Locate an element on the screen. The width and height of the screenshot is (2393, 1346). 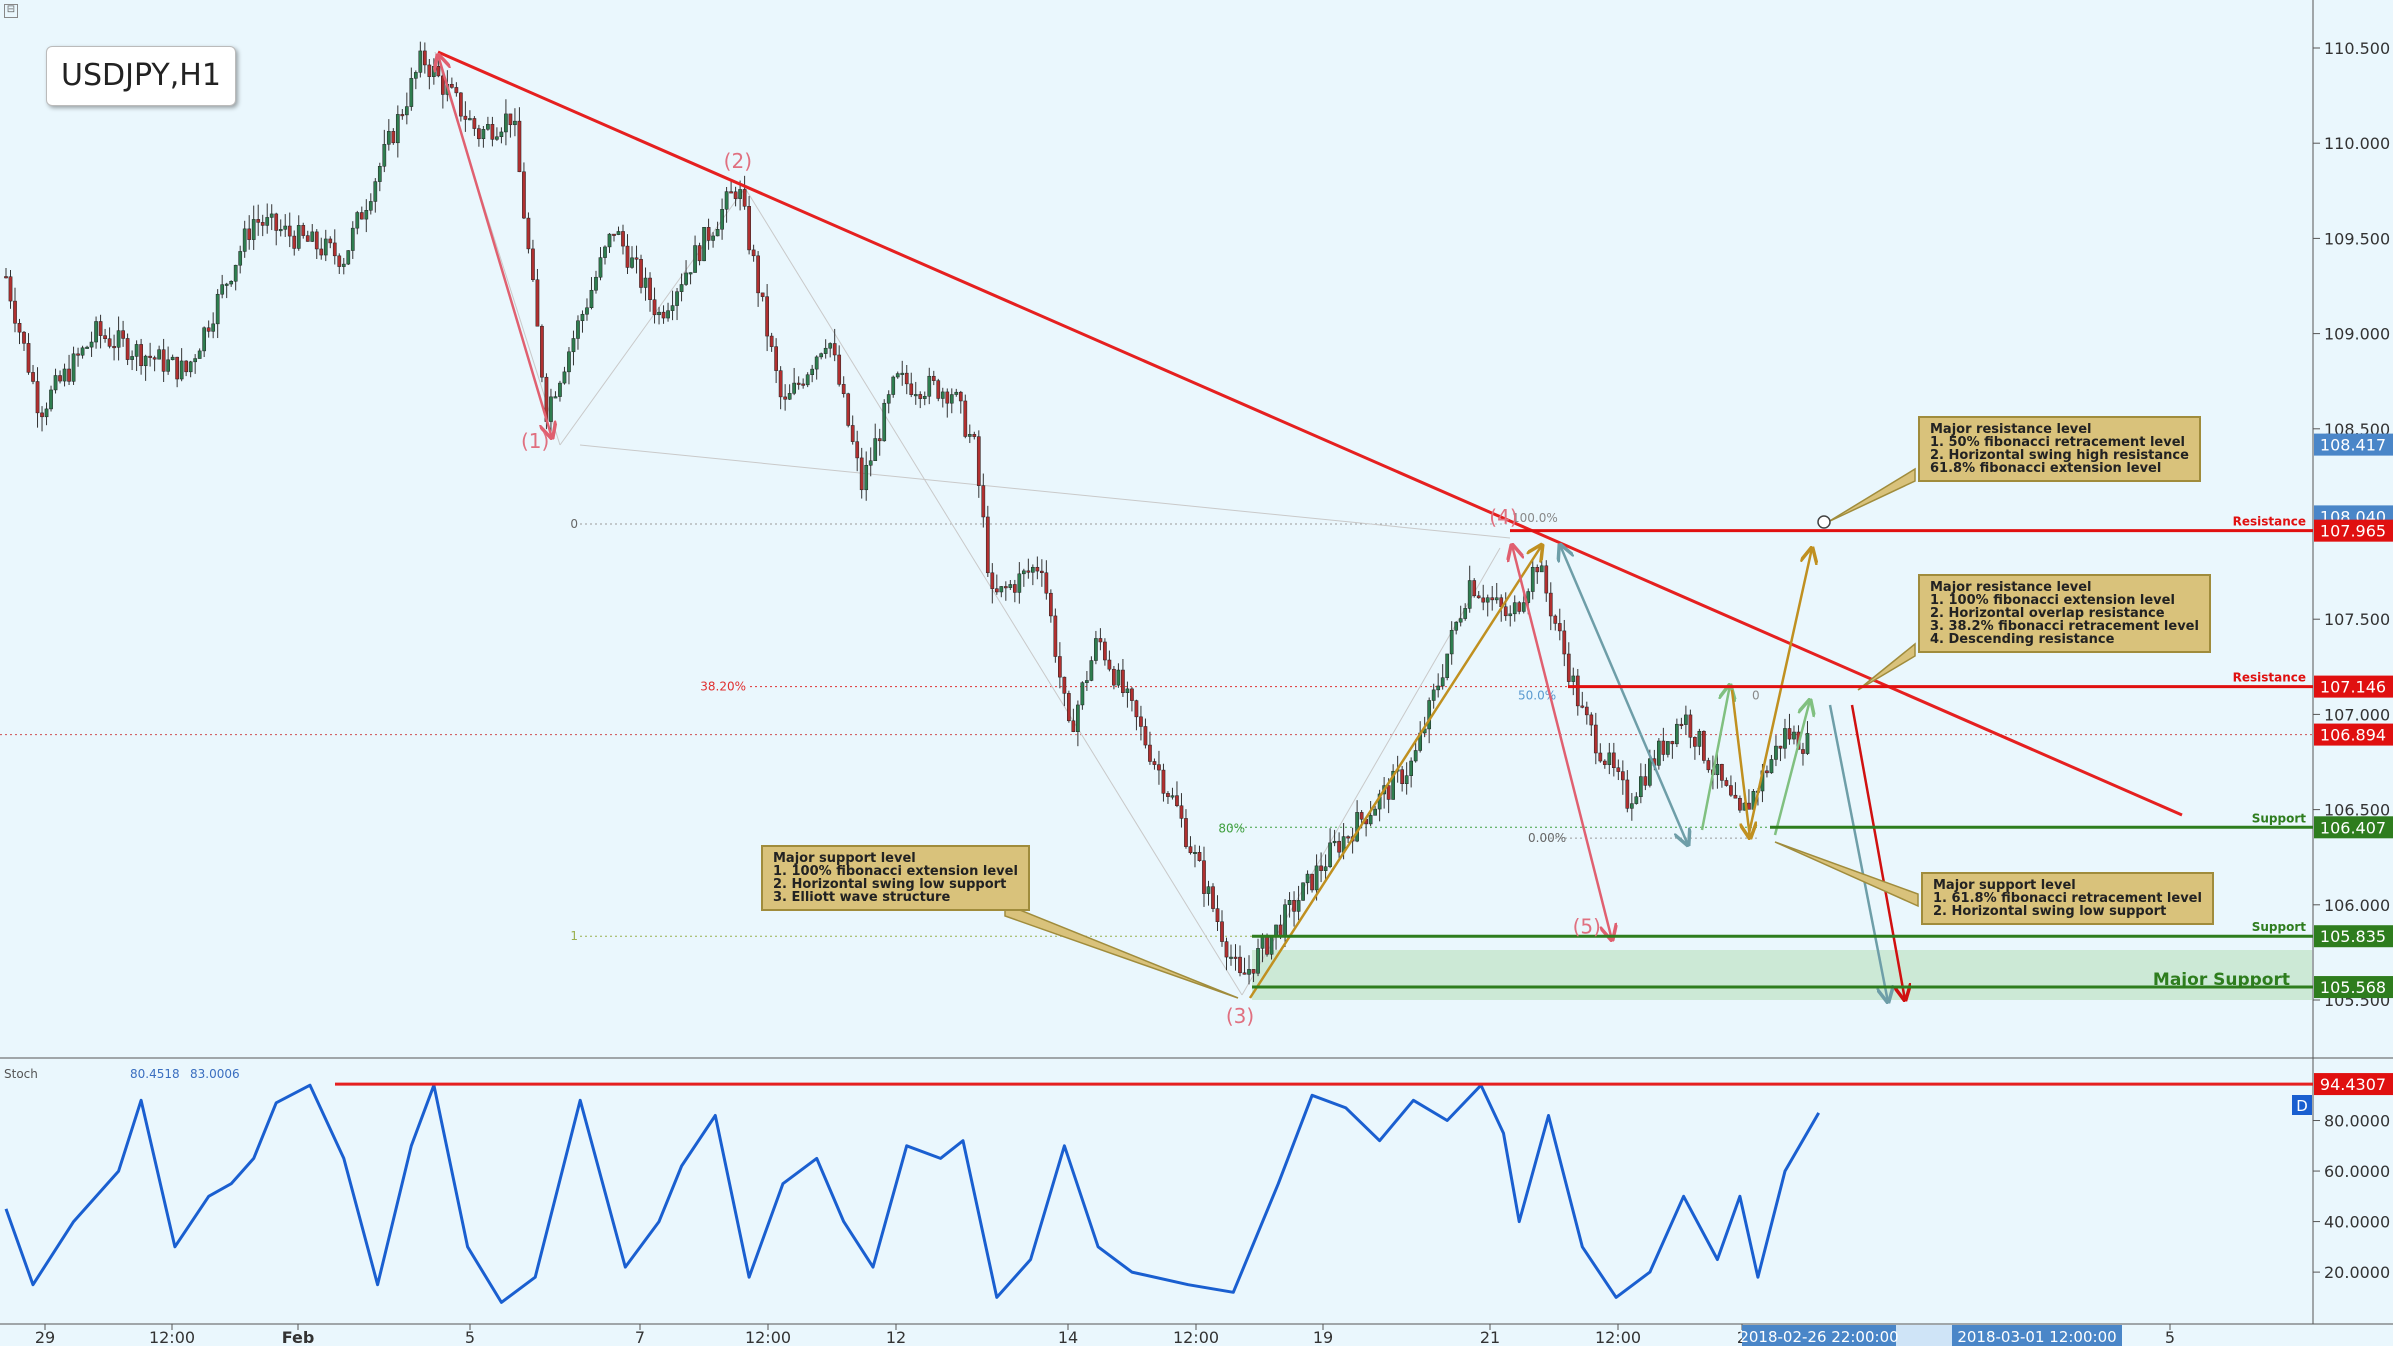
price-tag is located at coordinates (2353, 827).